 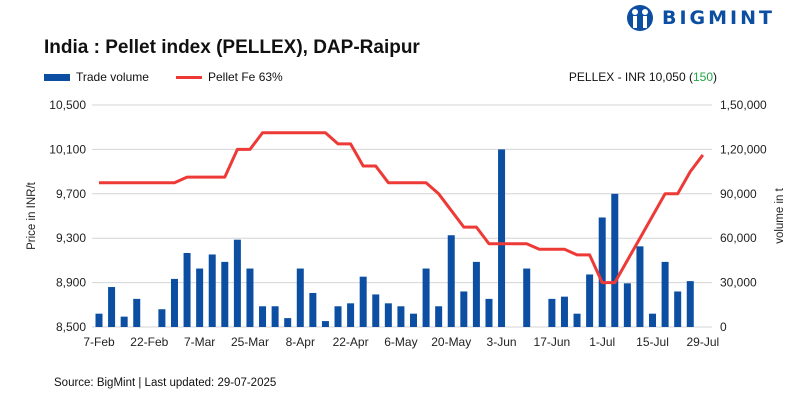 I want to click on pellex-suffix: ), so click(x=715, y=77).